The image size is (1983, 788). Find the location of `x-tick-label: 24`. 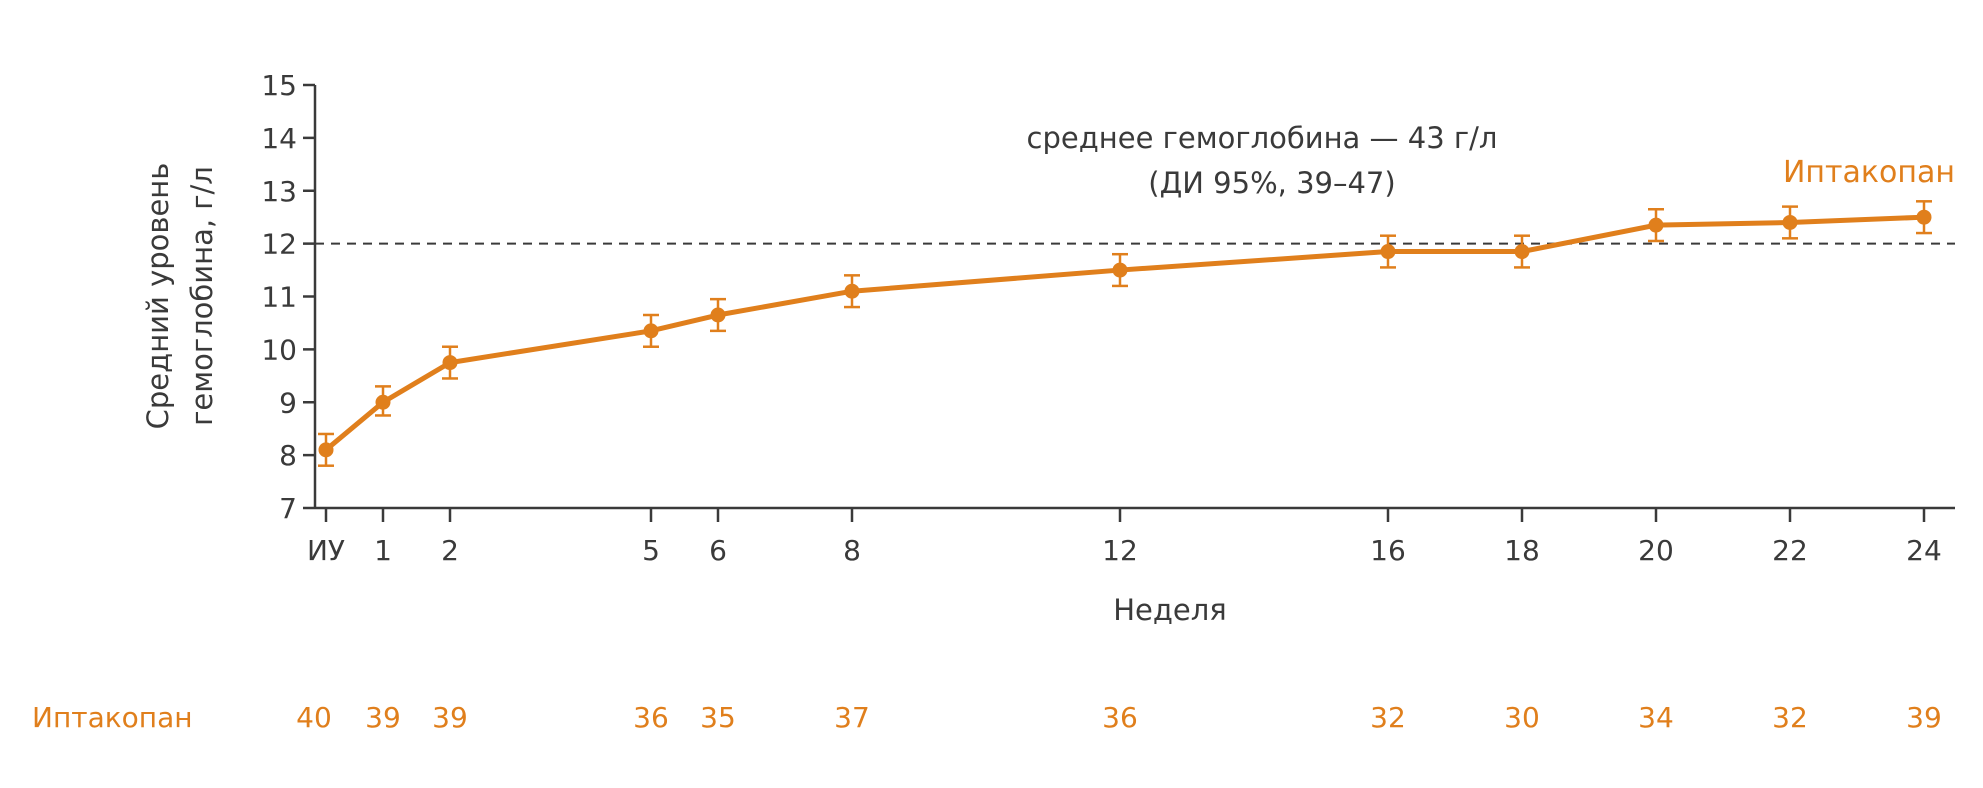

x-tick-label: 24 is located at coordinates (1924, 550).